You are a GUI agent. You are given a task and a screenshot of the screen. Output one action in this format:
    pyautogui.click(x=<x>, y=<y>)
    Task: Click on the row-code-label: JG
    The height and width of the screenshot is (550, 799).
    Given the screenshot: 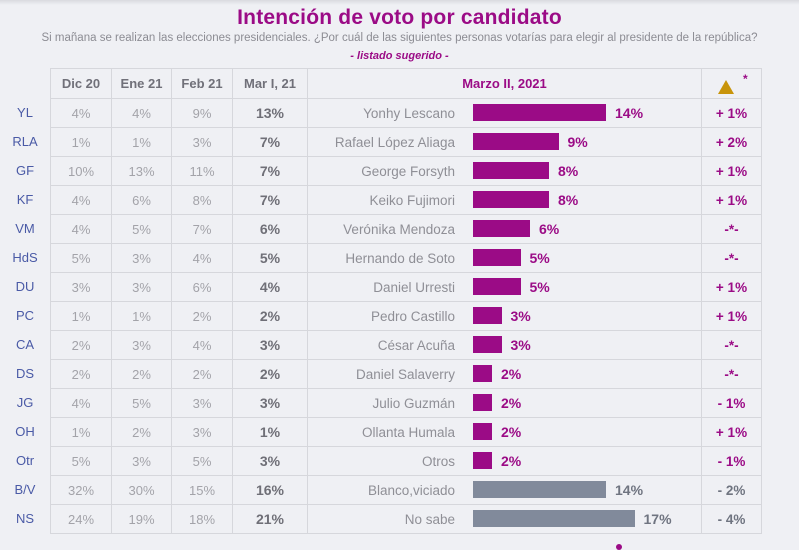 What is the action you would take?
    pyautogui.click(x=25, y=402)
    